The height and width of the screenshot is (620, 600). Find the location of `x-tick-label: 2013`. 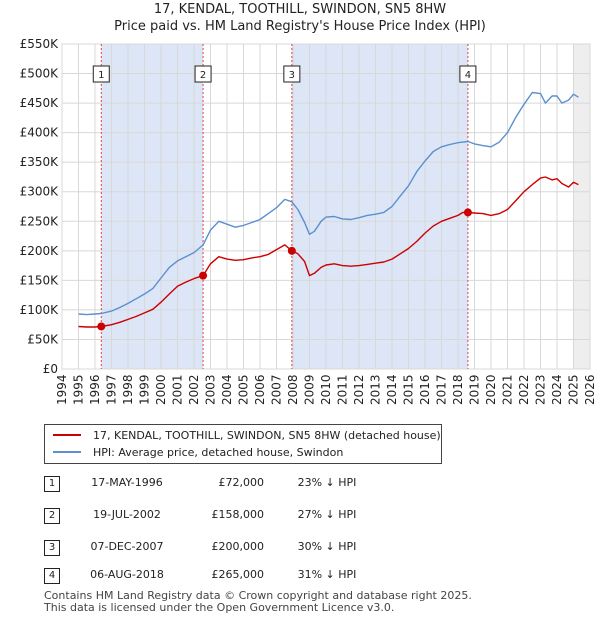

x-tick-label: 2013 is located at coordinates (376, 389).